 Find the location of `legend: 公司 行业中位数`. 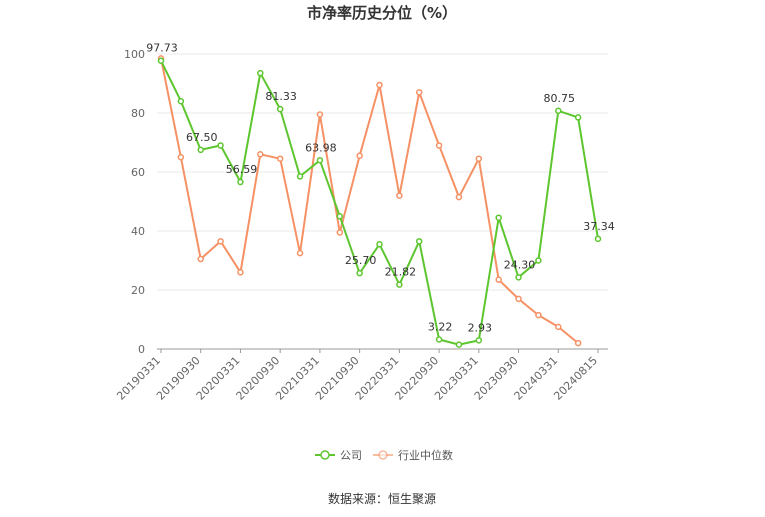

legend: 公司 行业中位数 is located at coordinates (384, 455).